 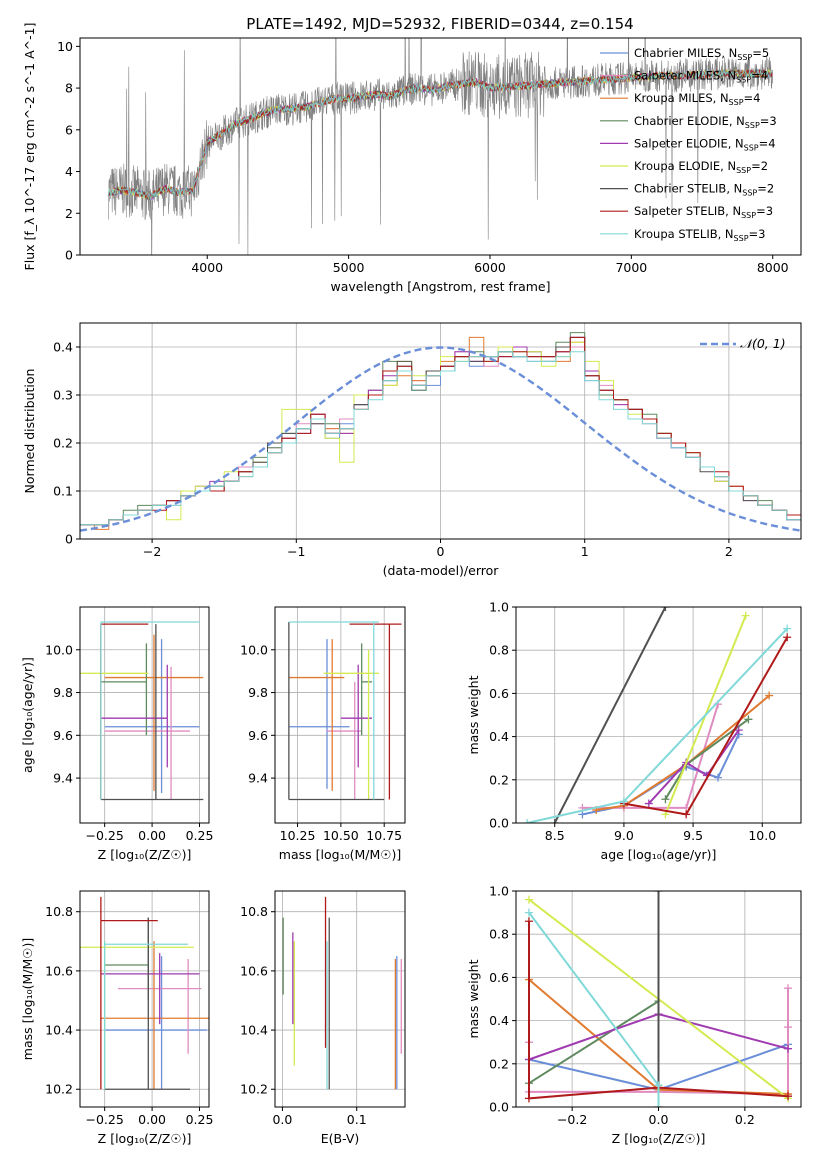 What do you see at coordinates (701, 77) in the screenshot?
I see `legend-label: Salpeter MILES, NSSP=4` at bounding box center [701, 77].